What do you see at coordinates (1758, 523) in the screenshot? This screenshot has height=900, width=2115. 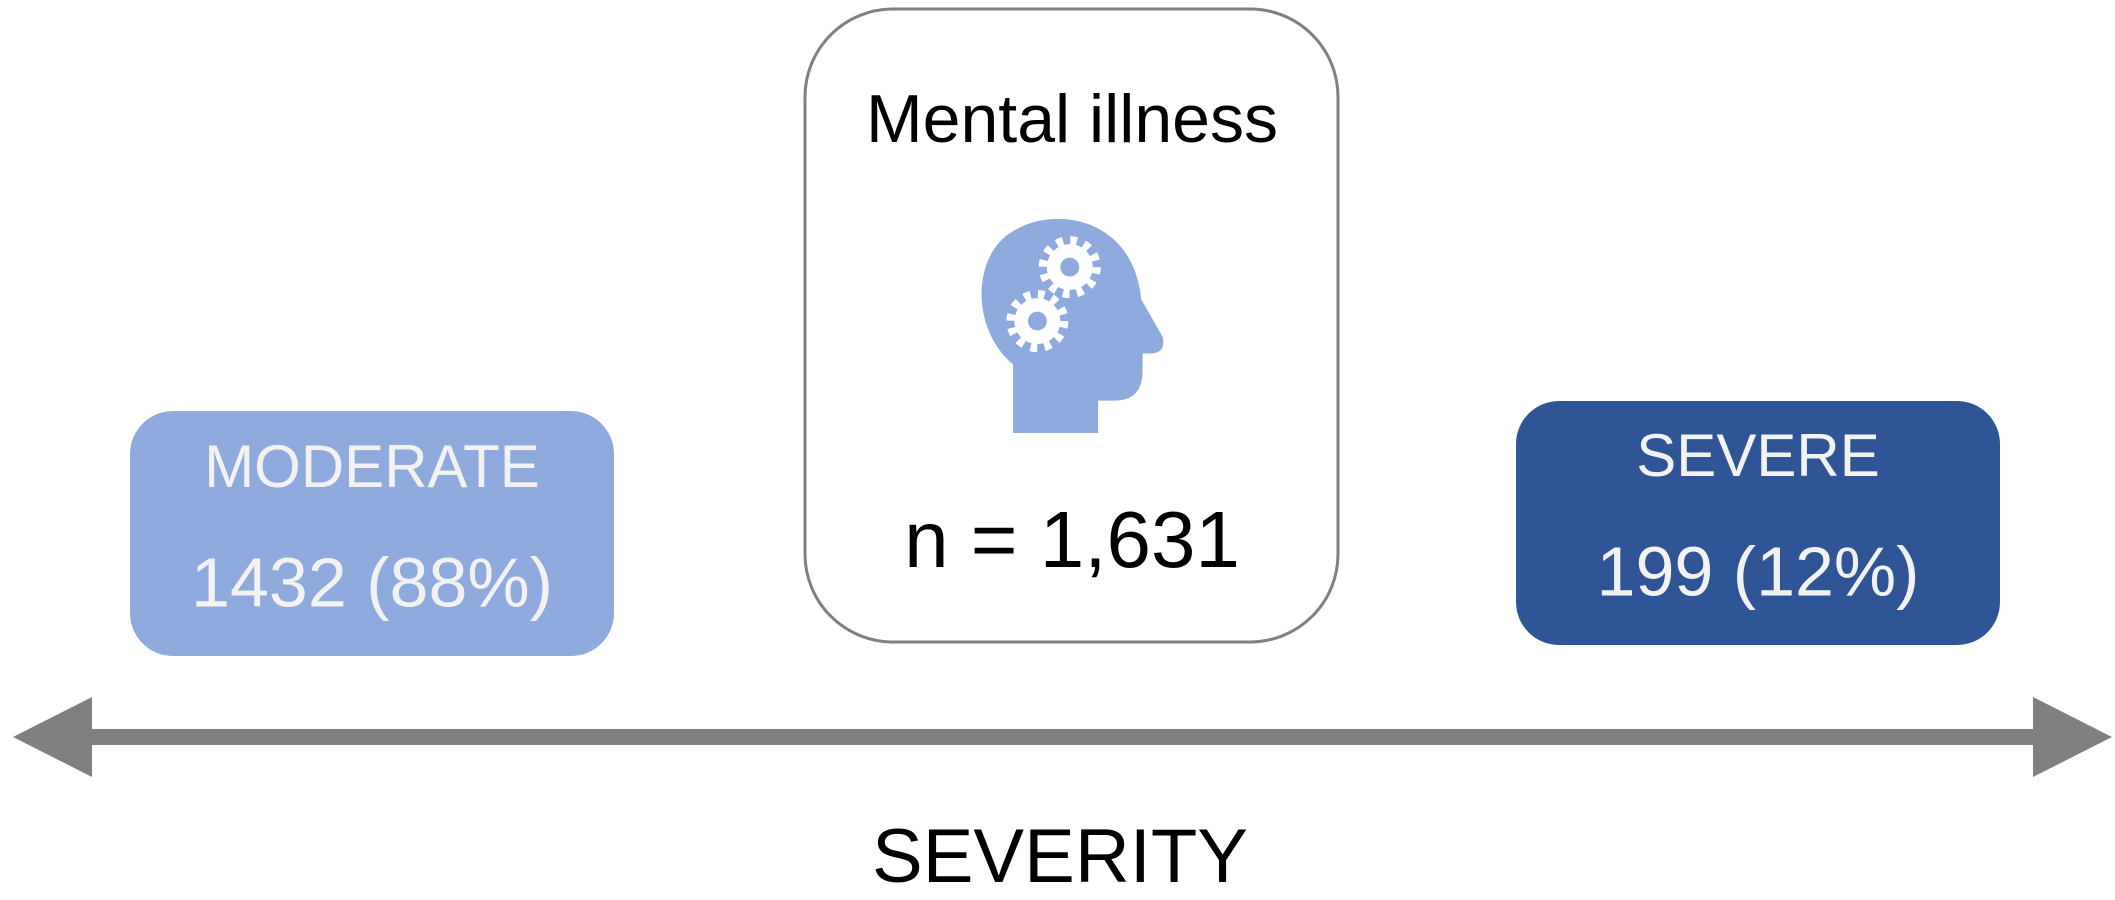 I see `severe-box` at bounding box center [1758, 523].